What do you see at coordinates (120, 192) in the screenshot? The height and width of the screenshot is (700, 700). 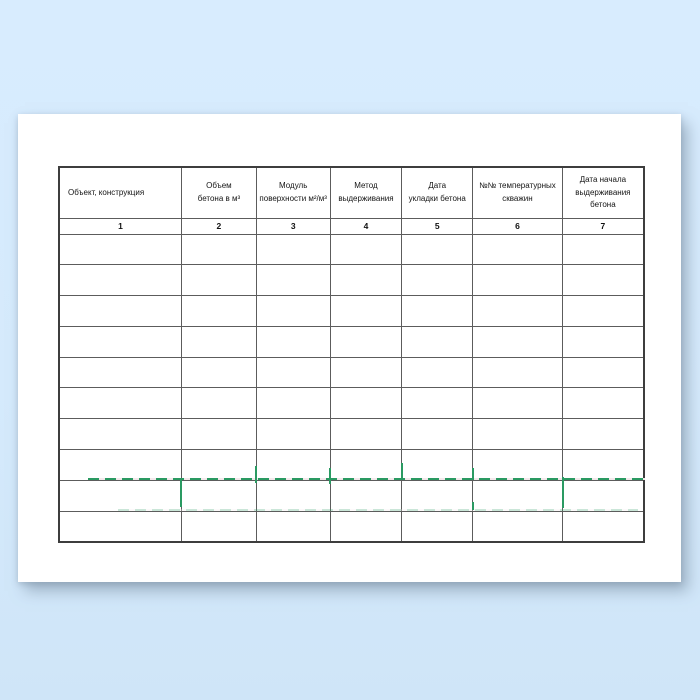 I see `column-header-1: Объект, конструкция` at bounding box center [120, 192].